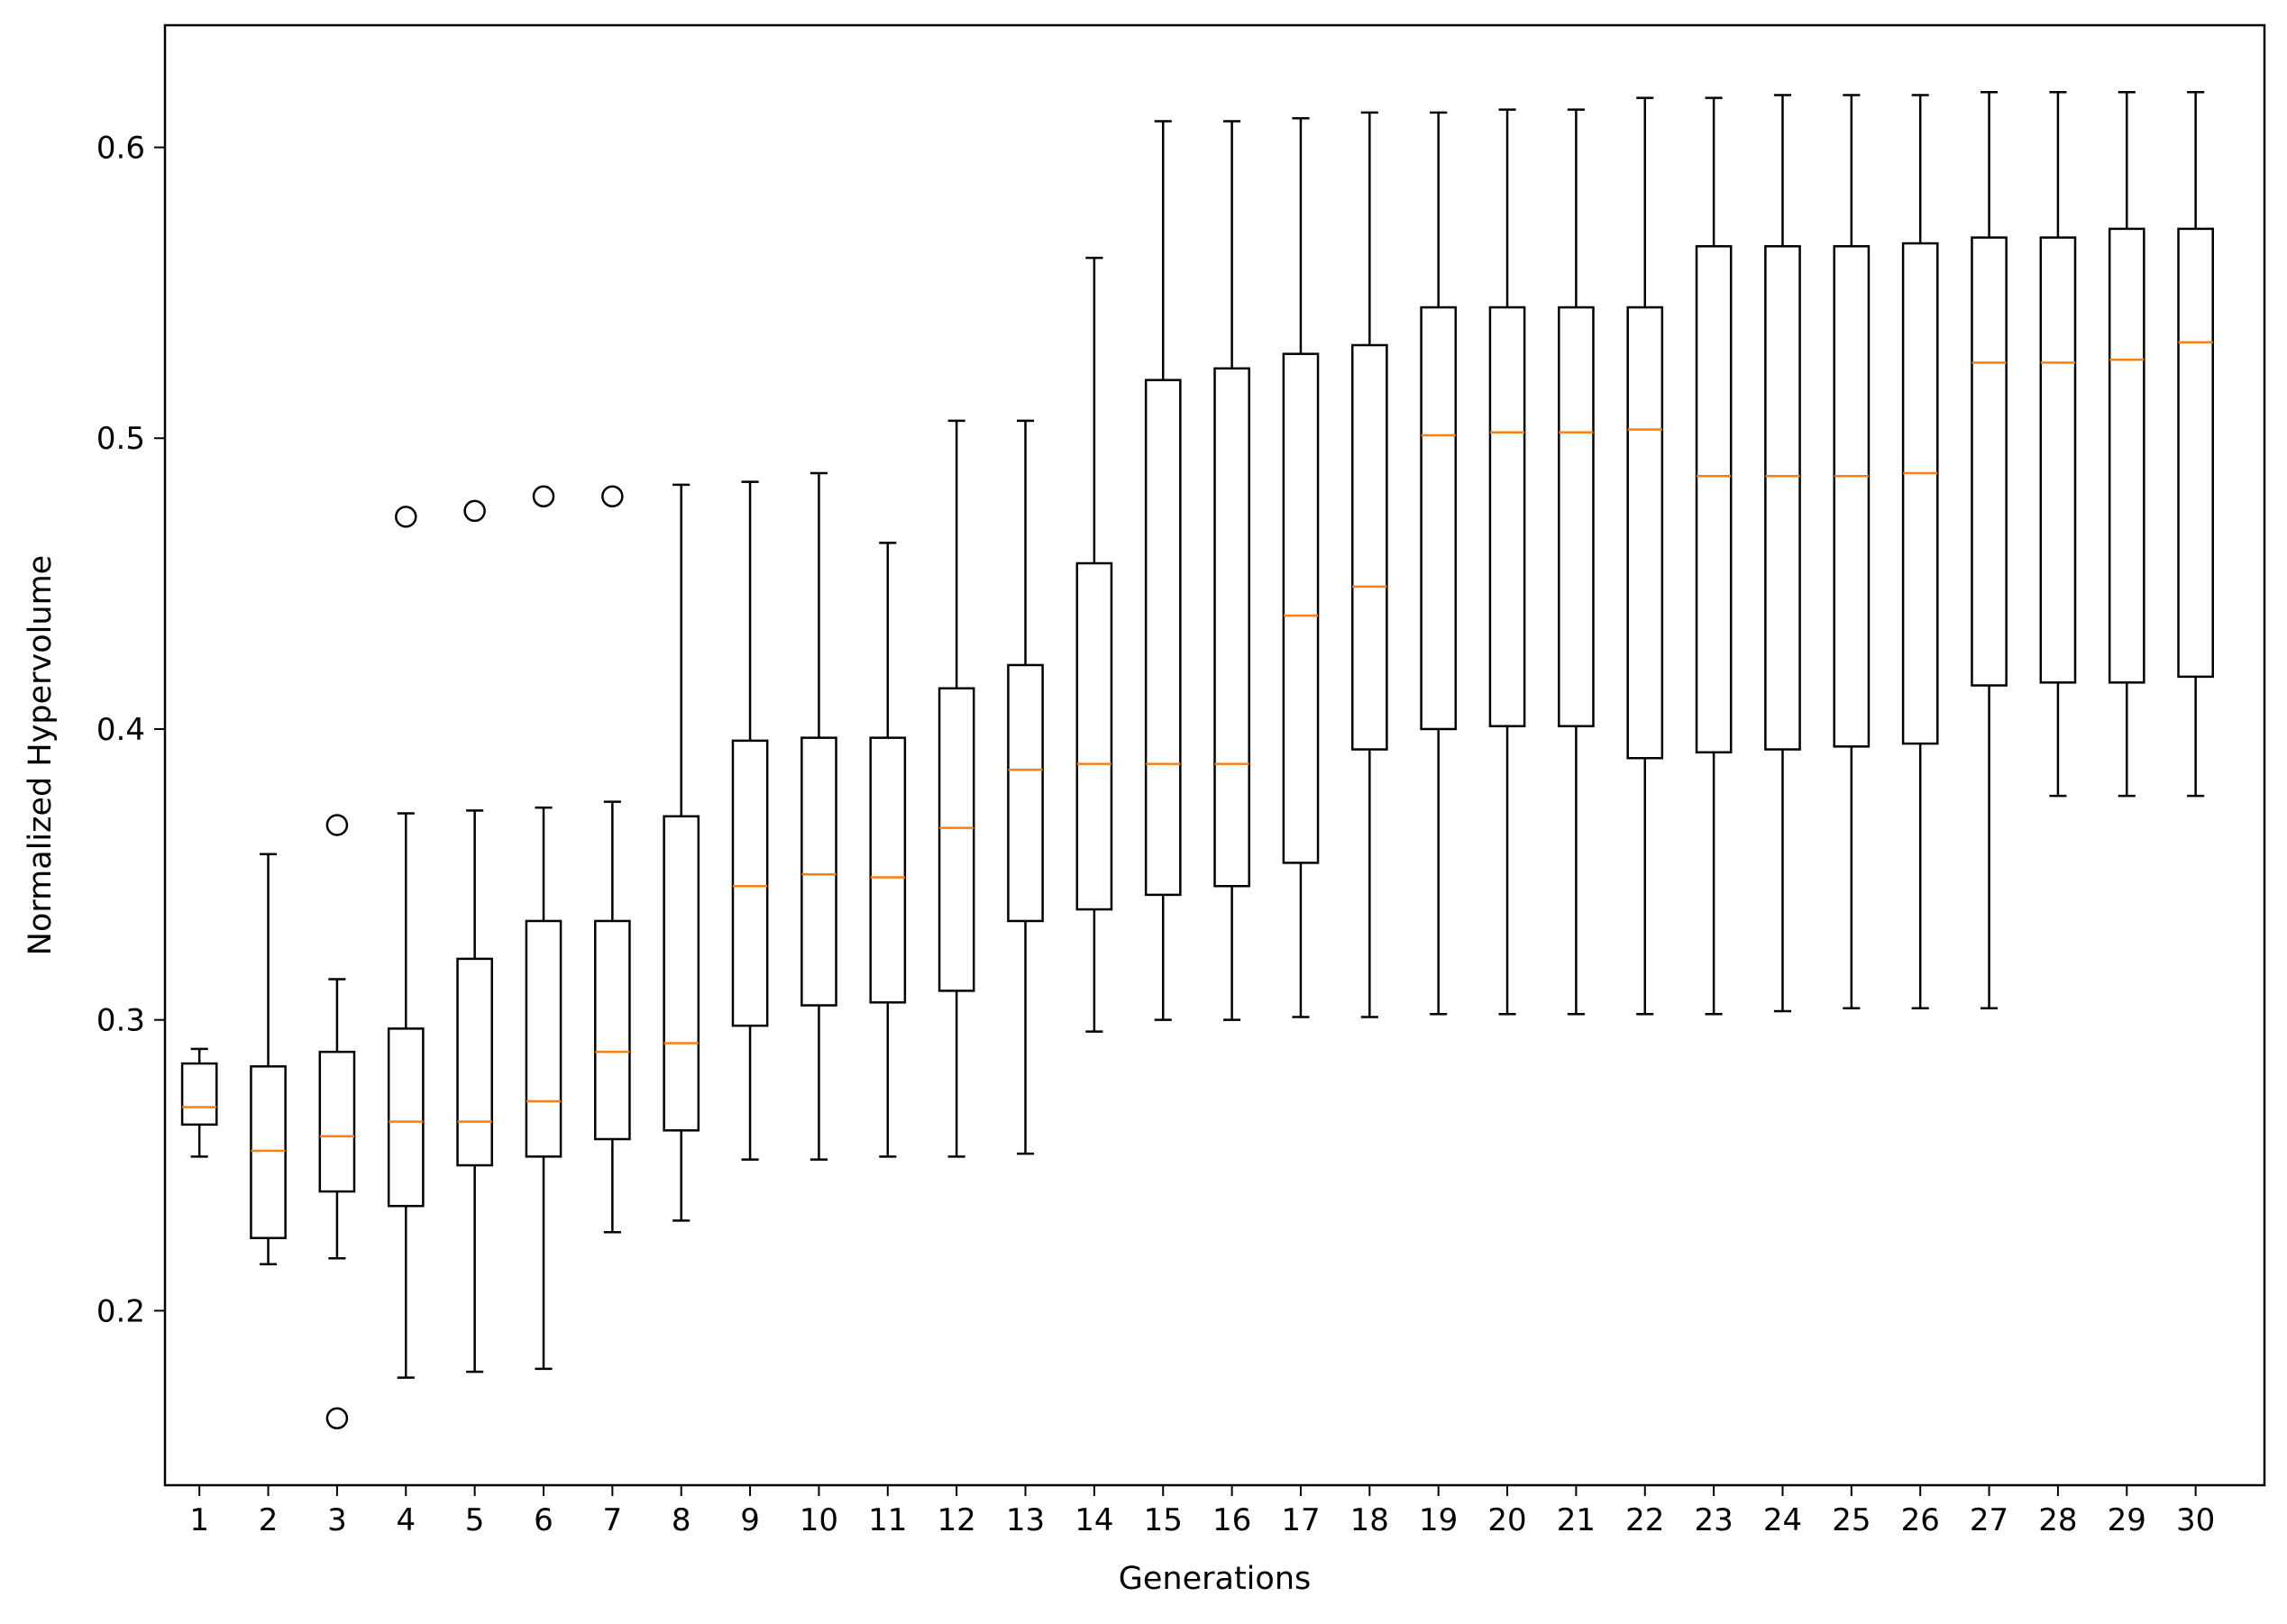 This screenshot has height=1624, width=2287. What do you see at coordinates (1506, 1520) in the screenshot?
I see `x-tick-label: 20` at bounding box center [1506, 1520].